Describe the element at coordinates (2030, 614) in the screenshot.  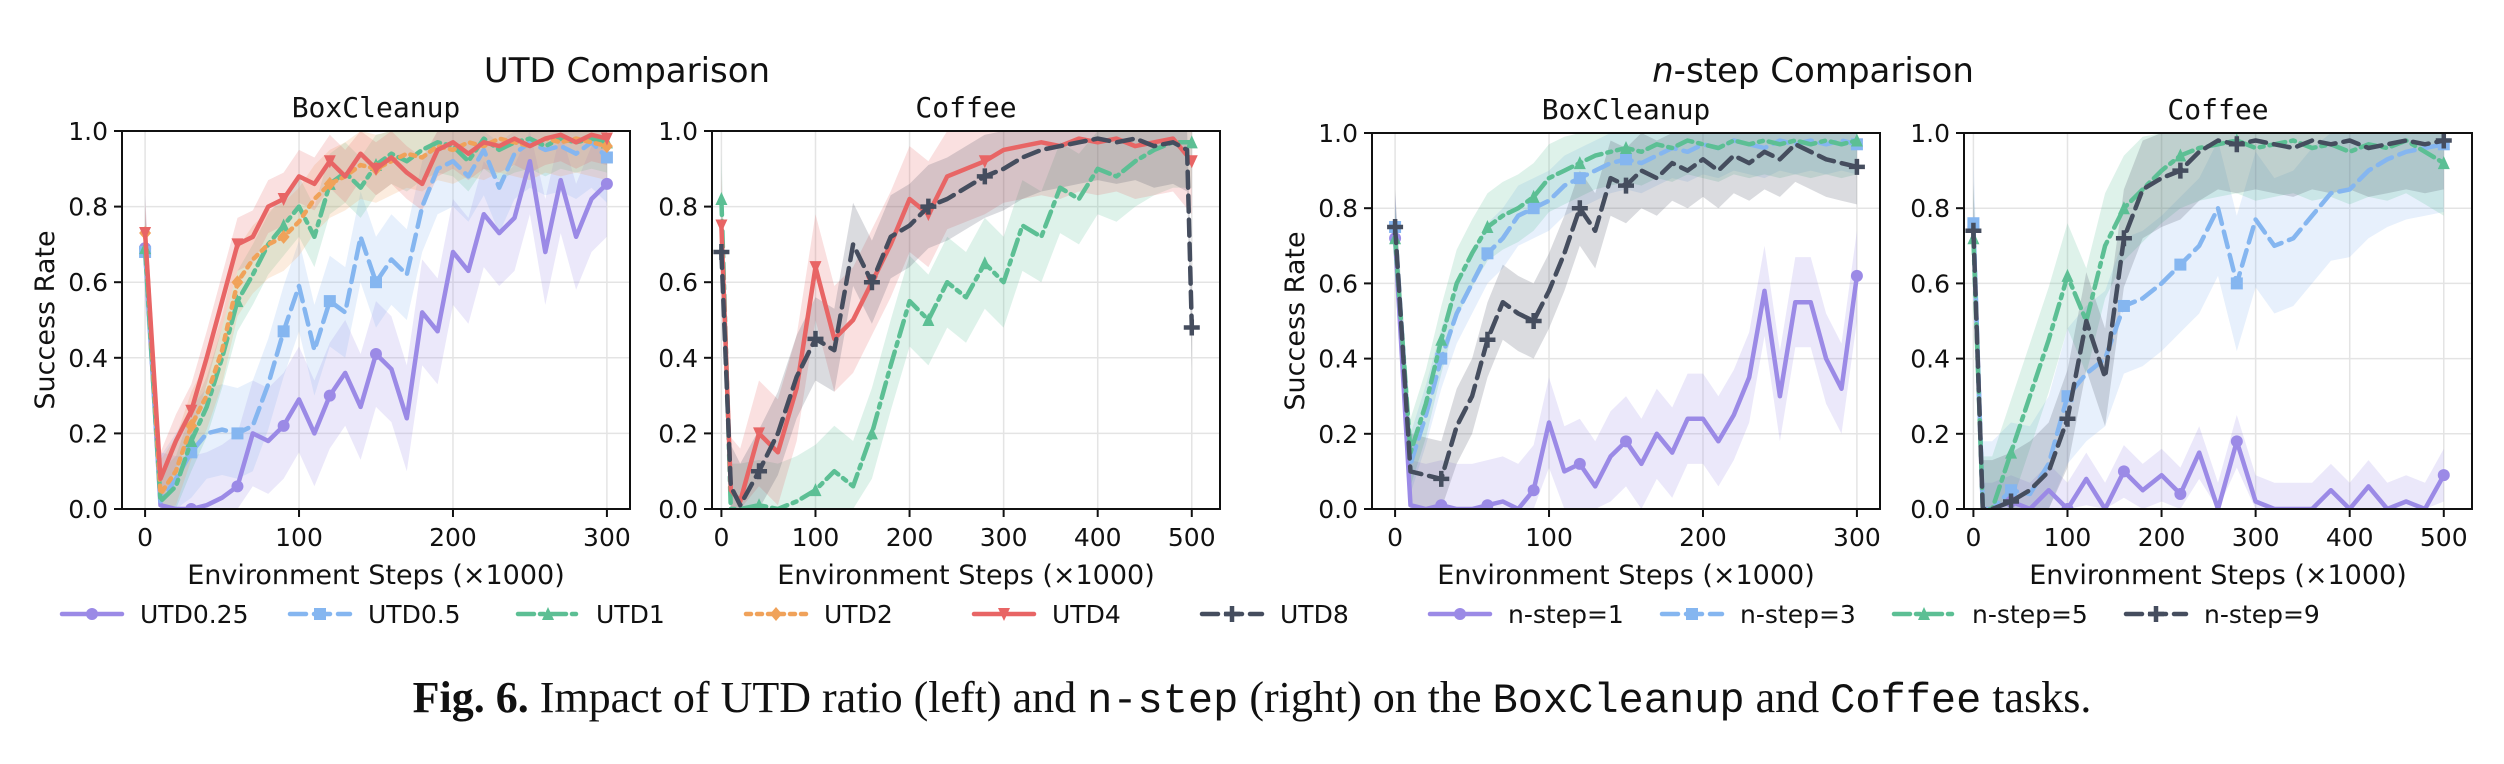
I see `legend-entry-n-step-5-label: n-step=5` at that location.